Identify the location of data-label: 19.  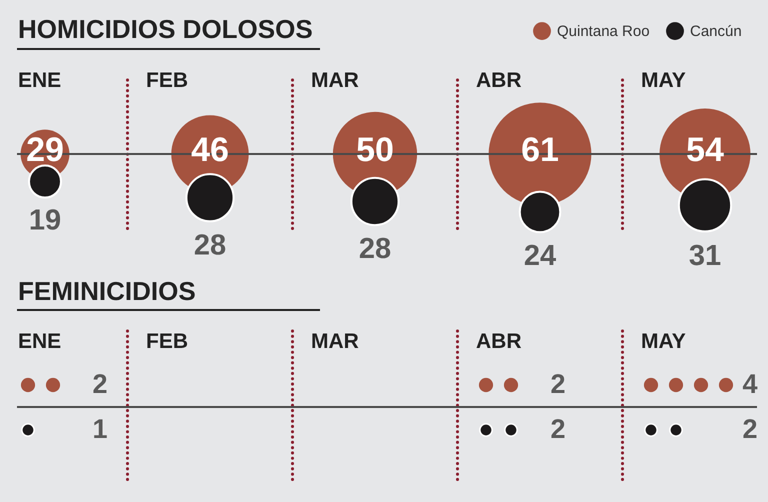
(45, 220).